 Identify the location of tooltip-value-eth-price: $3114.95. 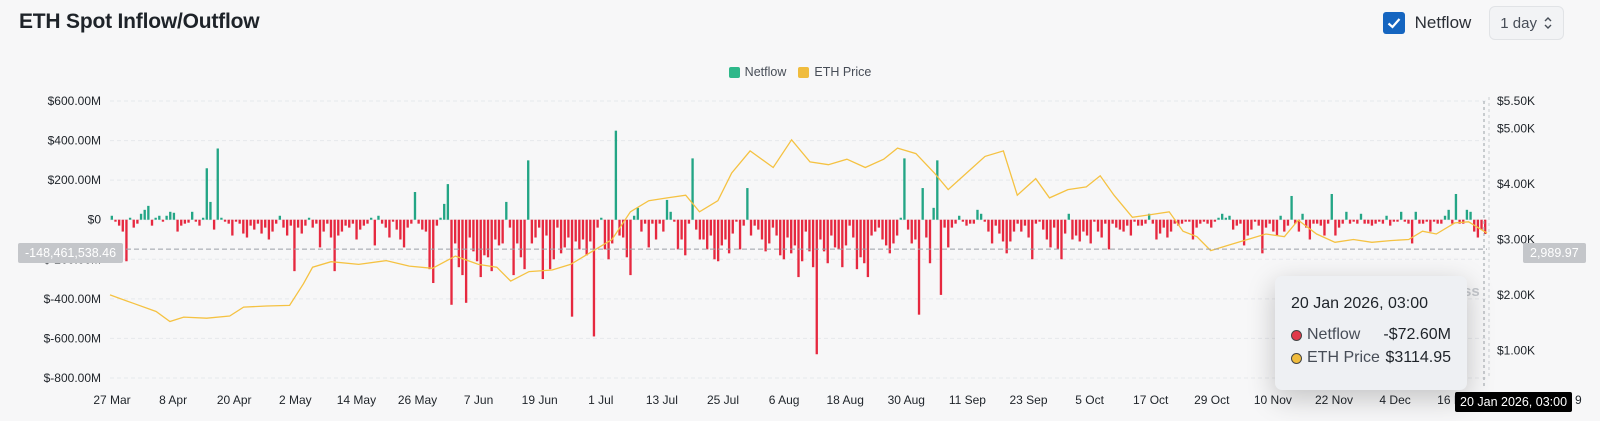
(1418, 357).